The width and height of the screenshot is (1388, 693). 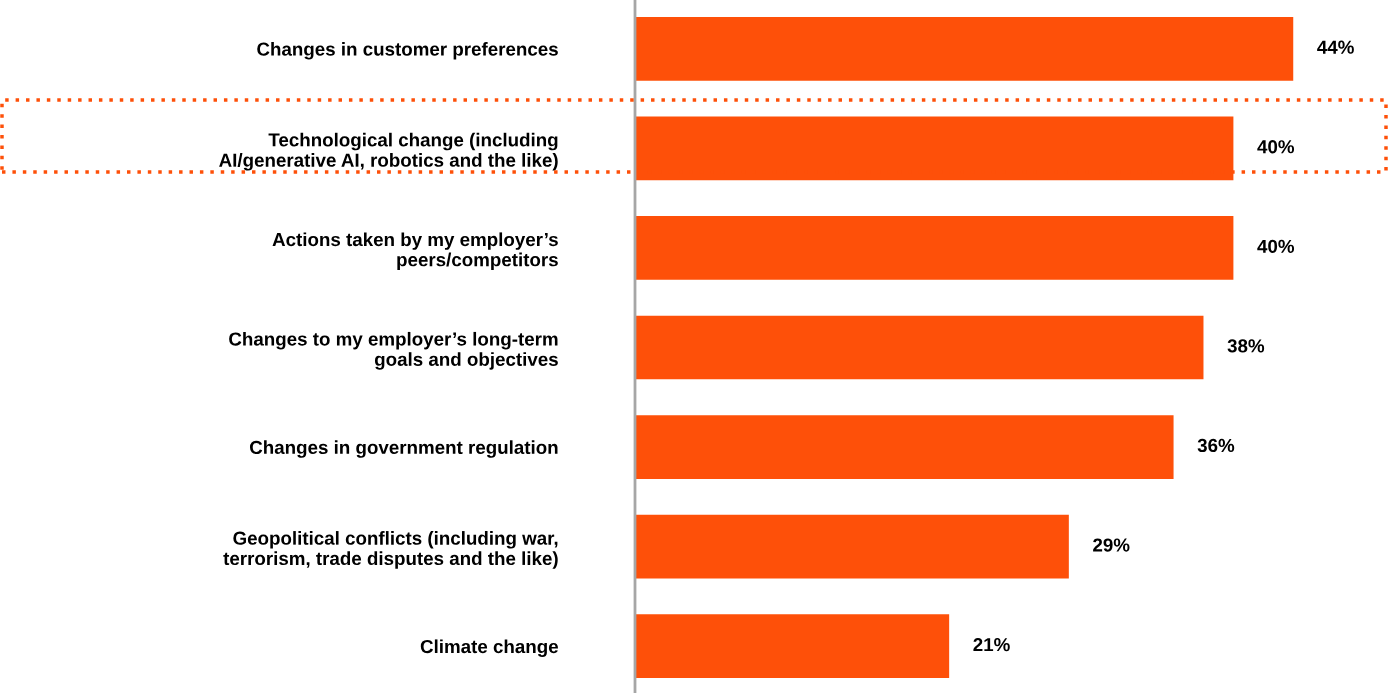 What do you see at coordinates (991, 644) in the screenshot?
I see `data-label: 21%` at bounding box center [991, 644].